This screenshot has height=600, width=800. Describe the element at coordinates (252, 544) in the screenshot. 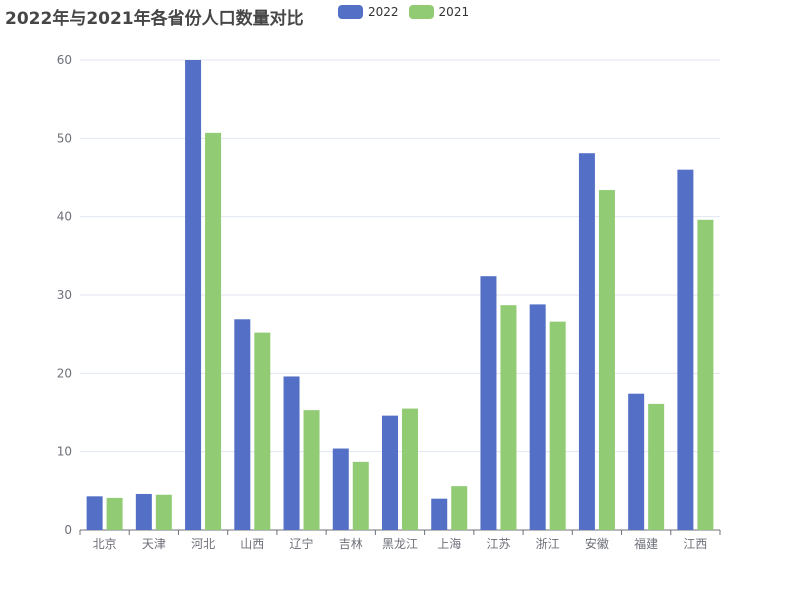

I see `x-tick-label: 山西` at that location.